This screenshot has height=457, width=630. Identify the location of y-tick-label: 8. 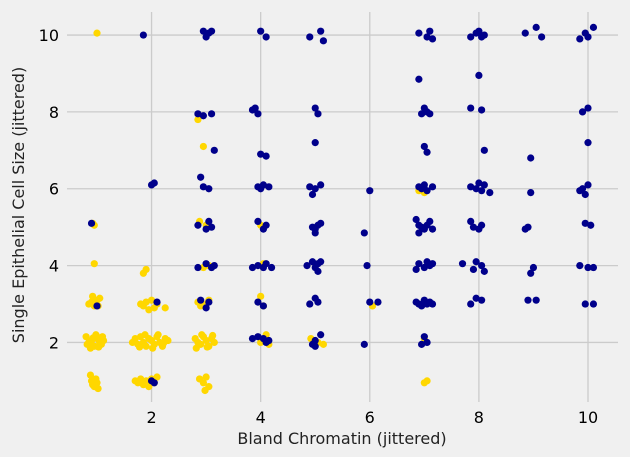
(54, 112).